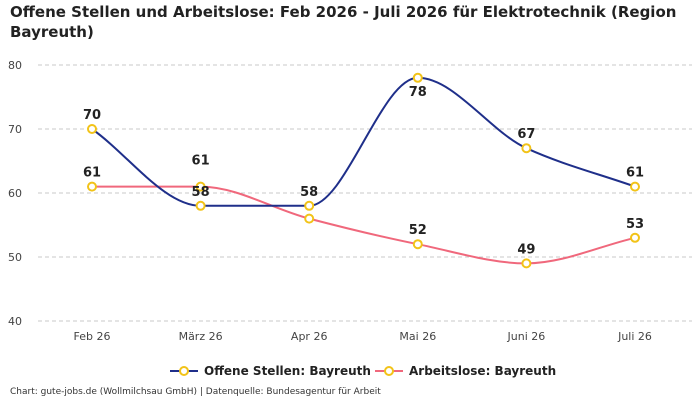  What do you see at coordinates (92, 115) in the screenshot?
I see `data-label: 70` at bounding box center [92, 115].